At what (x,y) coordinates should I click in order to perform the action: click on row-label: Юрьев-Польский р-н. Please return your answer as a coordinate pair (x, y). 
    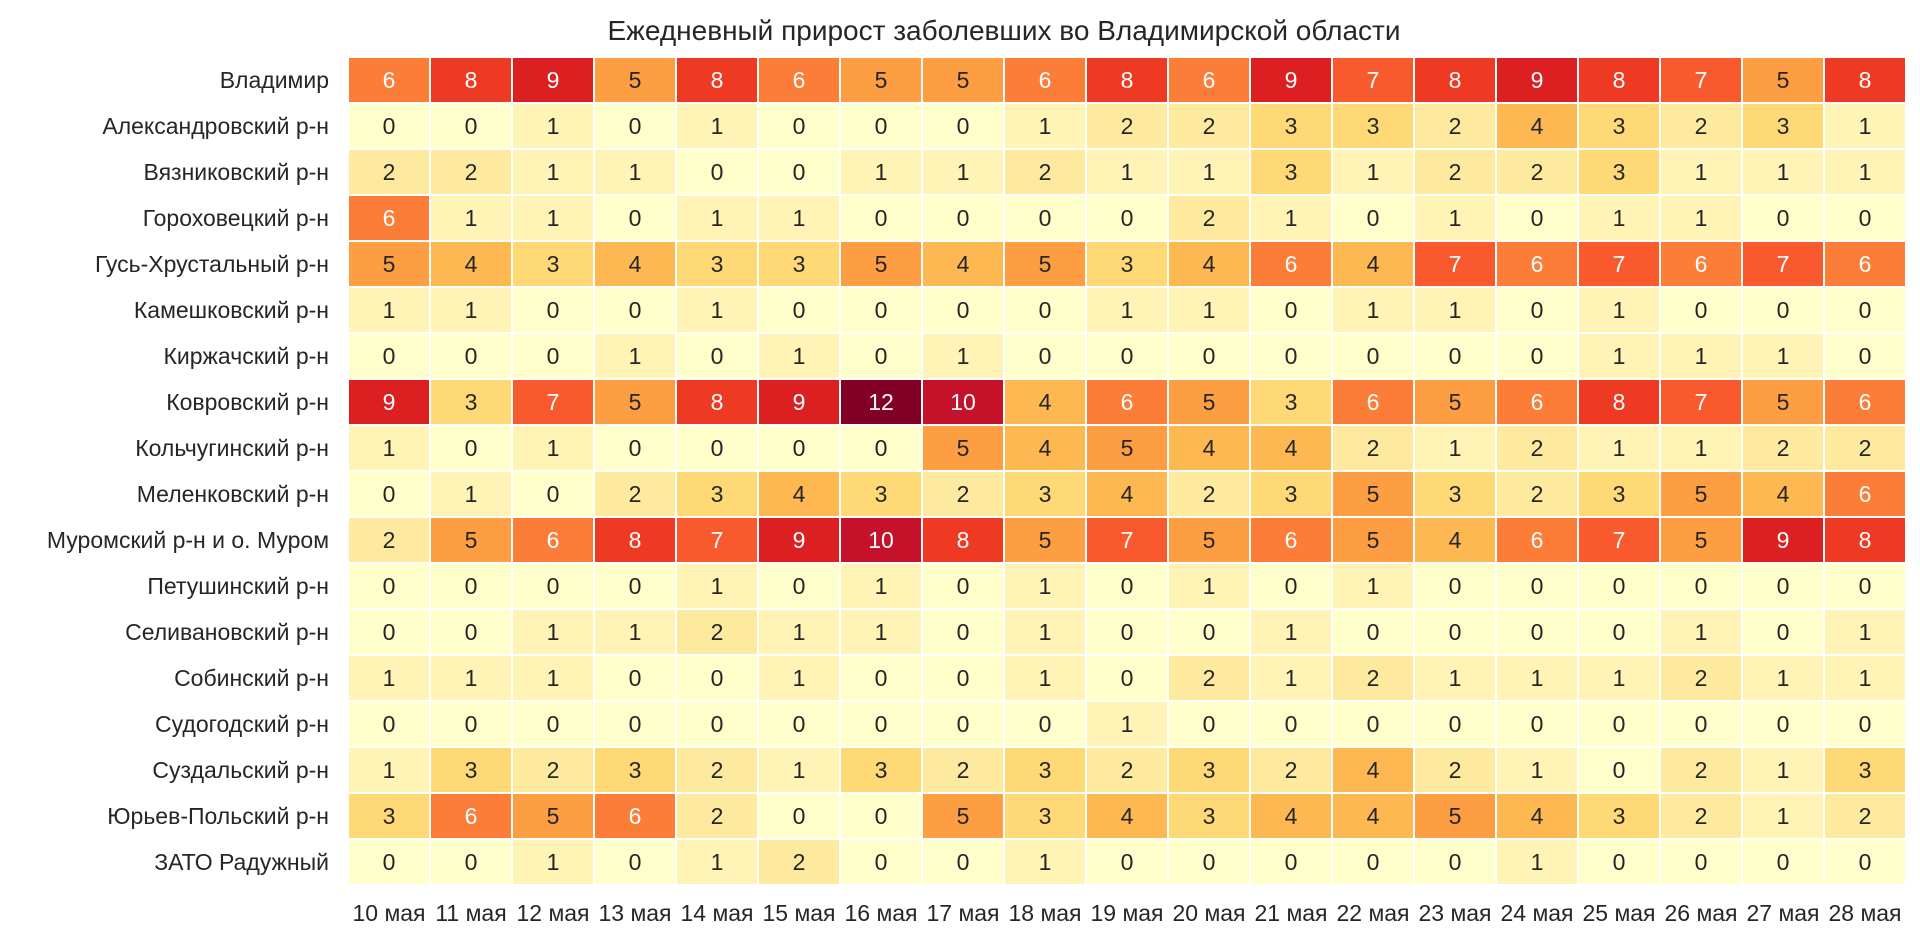
    Looking at the image, I should click on (218, 816).